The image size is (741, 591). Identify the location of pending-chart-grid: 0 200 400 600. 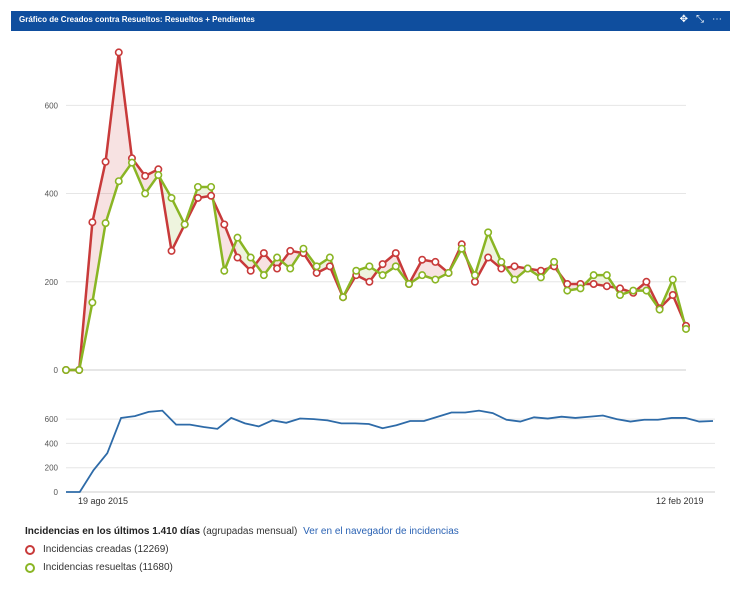
(380, 456).